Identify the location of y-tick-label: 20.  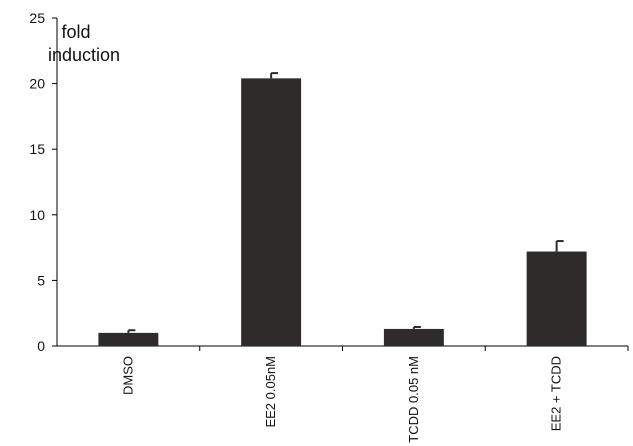
(37, 84).